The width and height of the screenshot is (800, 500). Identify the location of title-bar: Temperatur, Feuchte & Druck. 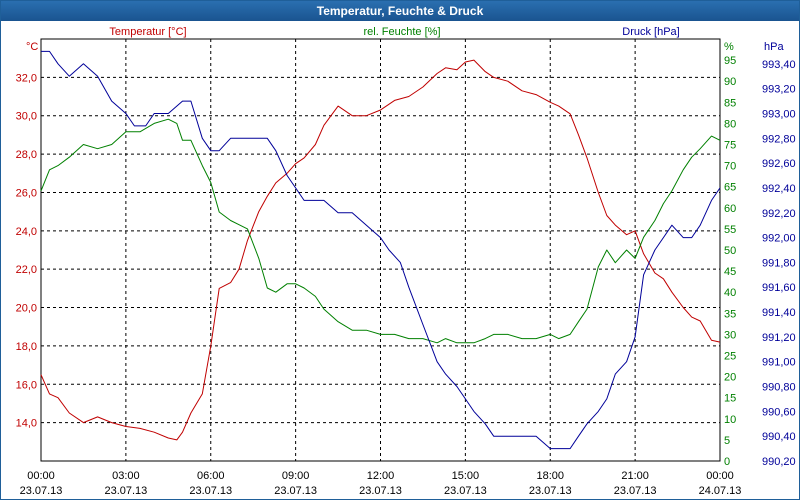
(400, 11).